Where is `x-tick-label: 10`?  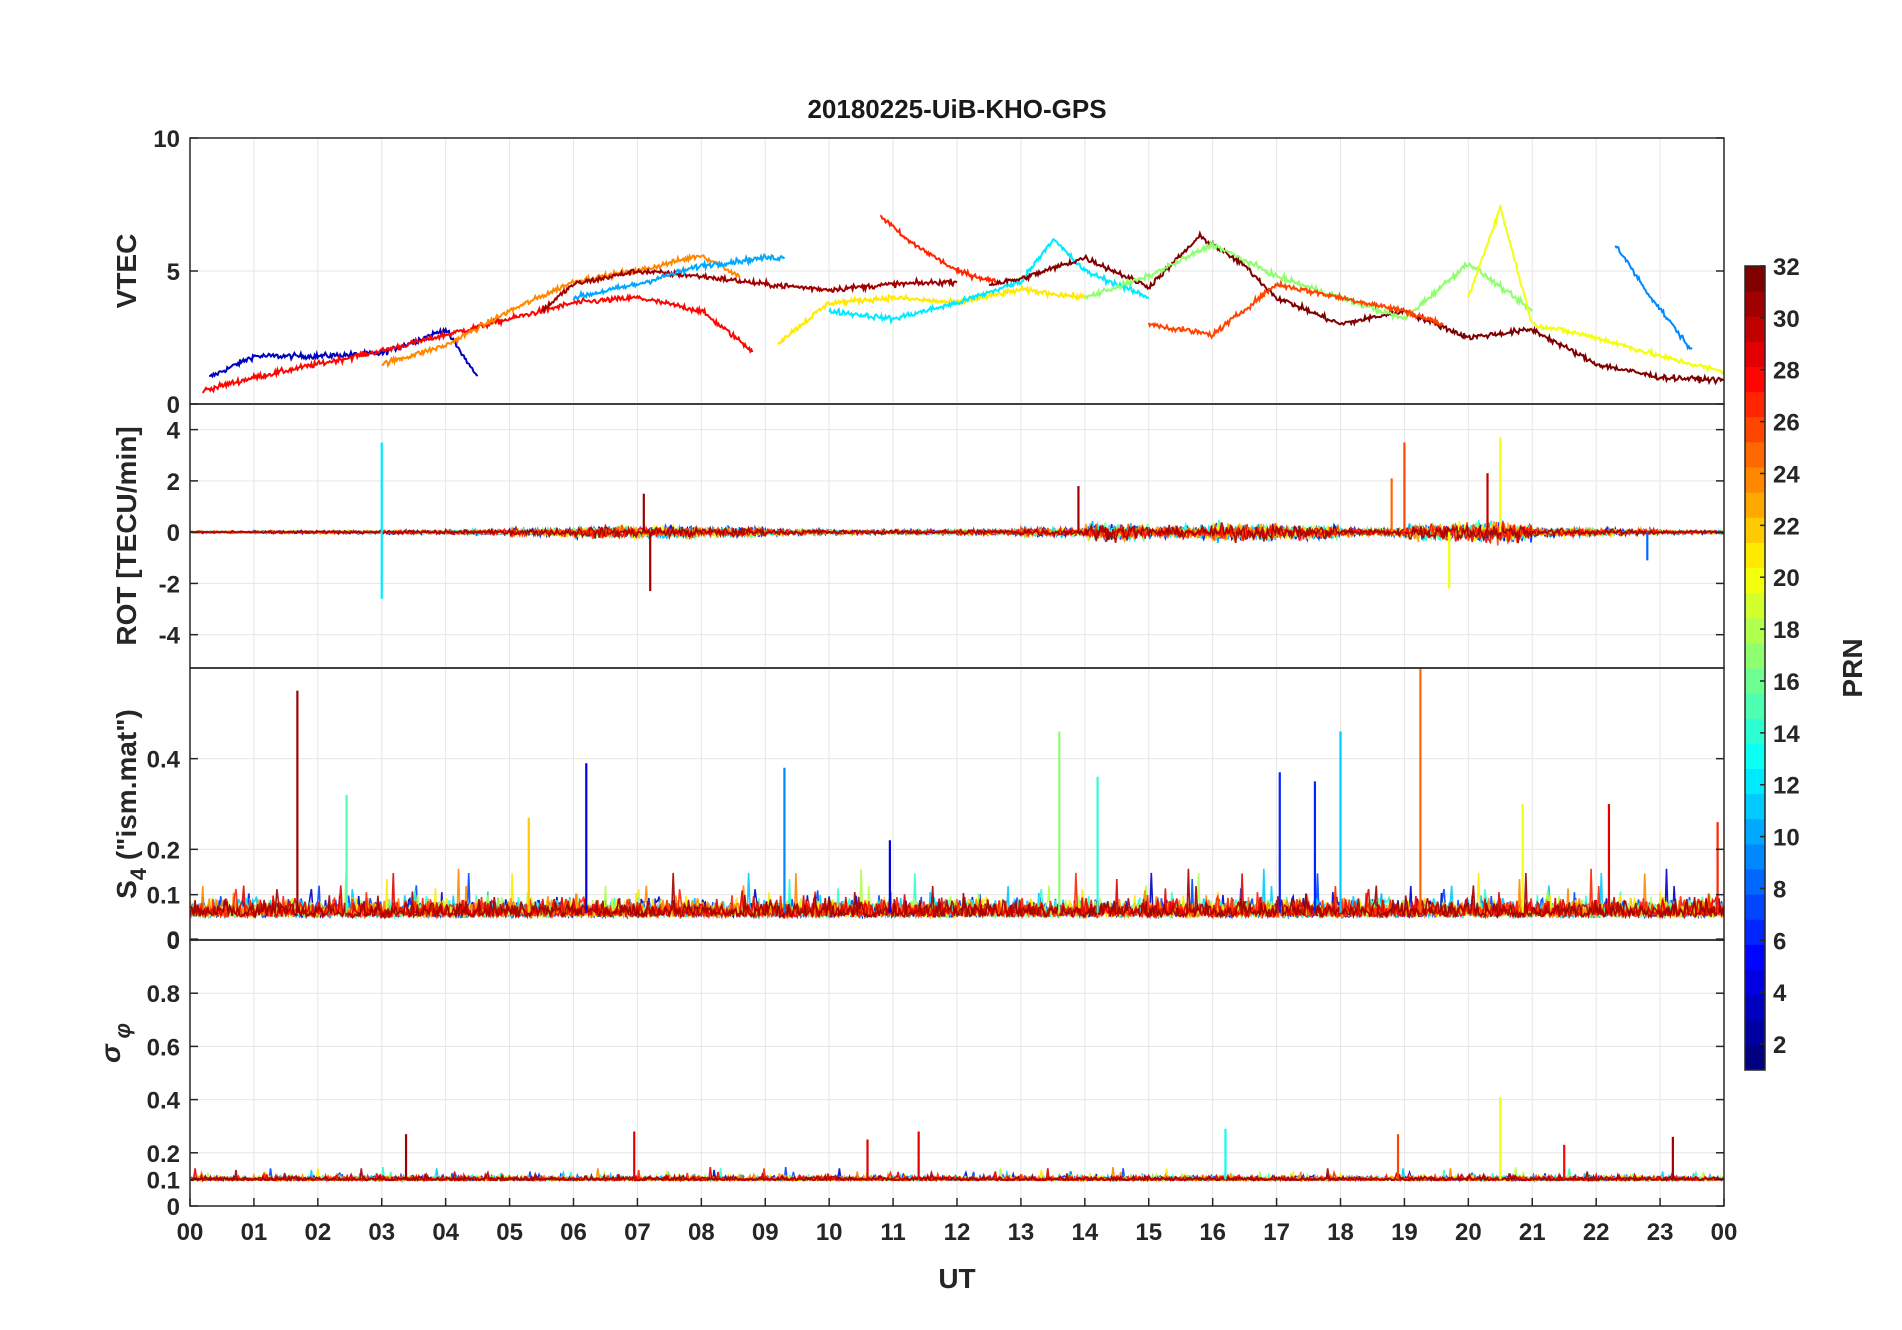
x-tick-label: 10 is located at coordinates (829, 1232).